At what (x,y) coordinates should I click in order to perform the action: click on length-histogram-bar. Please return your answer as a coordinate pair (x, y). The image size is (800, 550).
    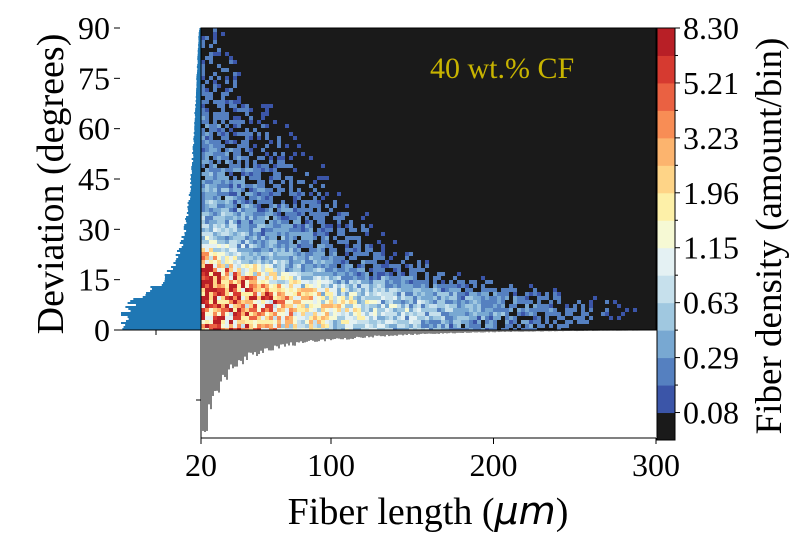
    Looking at the image, I should click on (471, 331).